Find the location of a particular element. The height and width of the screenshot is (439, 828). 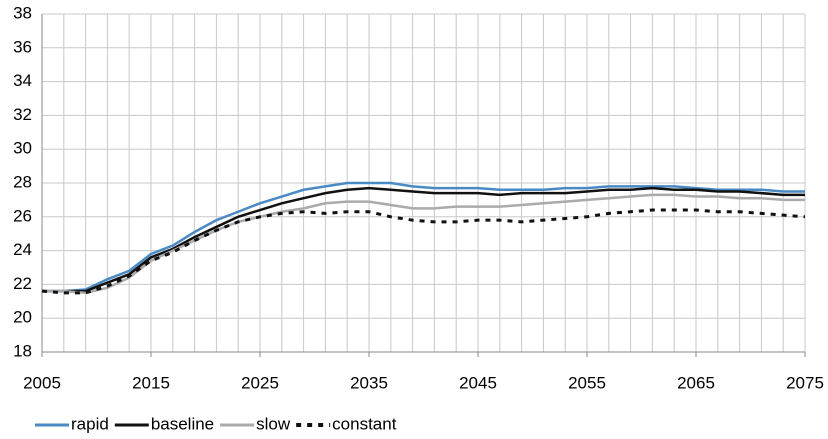

y-tick-label: 34 is located at coordinates (22, 80).